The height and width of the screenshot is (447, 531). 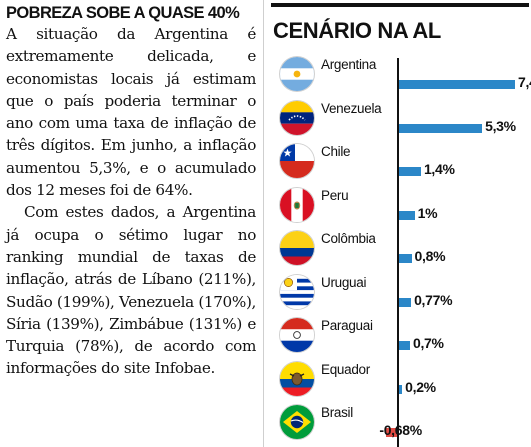 What do you see at coordinates (427, 212) in the screenshot?
I see `data-label: 1%` at bounding box center [427, 212].